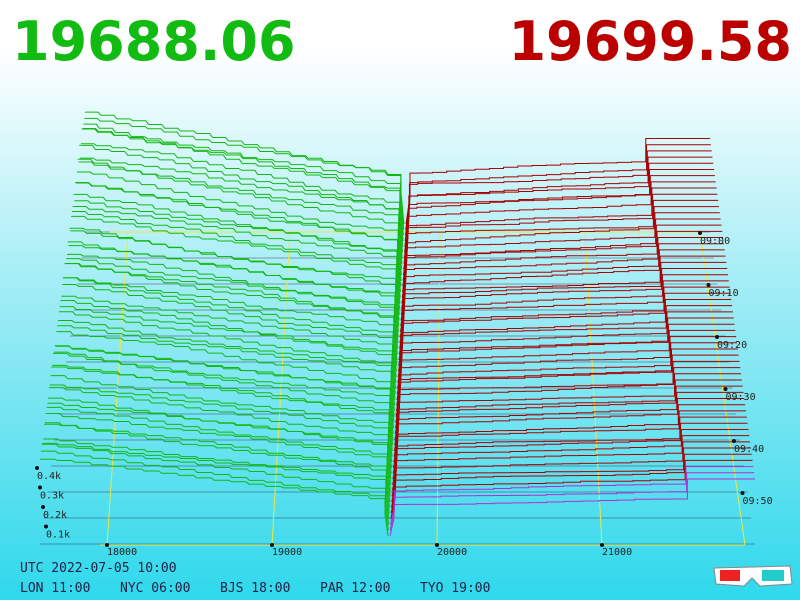 Image resolution: width=800 pixels, height=600 pixels. Describe the element at coordinates (617, 552) in the screenshot. I see `price-label: 21000` at that location.